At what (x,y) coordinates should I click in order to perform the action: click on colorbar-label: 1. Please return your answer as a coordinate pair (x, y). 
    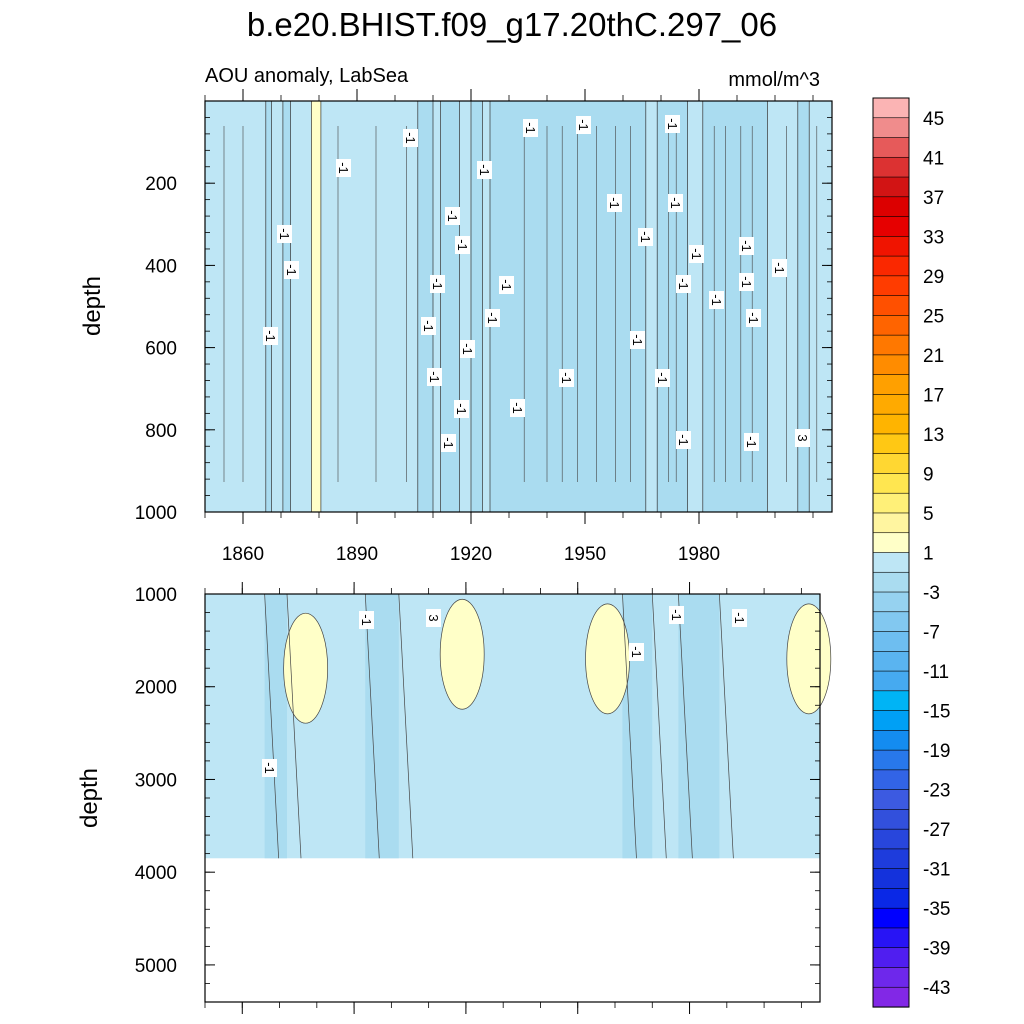
    Looking at the image, I should click on (928, 554).